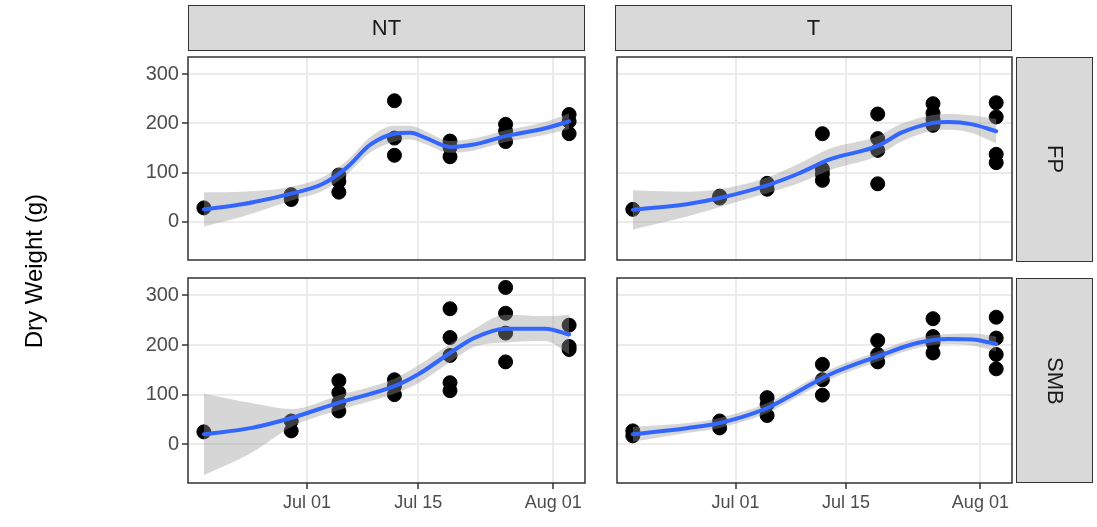 This screenshot has height=527, width=1097. Describe the element at coordinates (1054, 159) in the screenshot. I see `y2-axis-title: FP` at that location.